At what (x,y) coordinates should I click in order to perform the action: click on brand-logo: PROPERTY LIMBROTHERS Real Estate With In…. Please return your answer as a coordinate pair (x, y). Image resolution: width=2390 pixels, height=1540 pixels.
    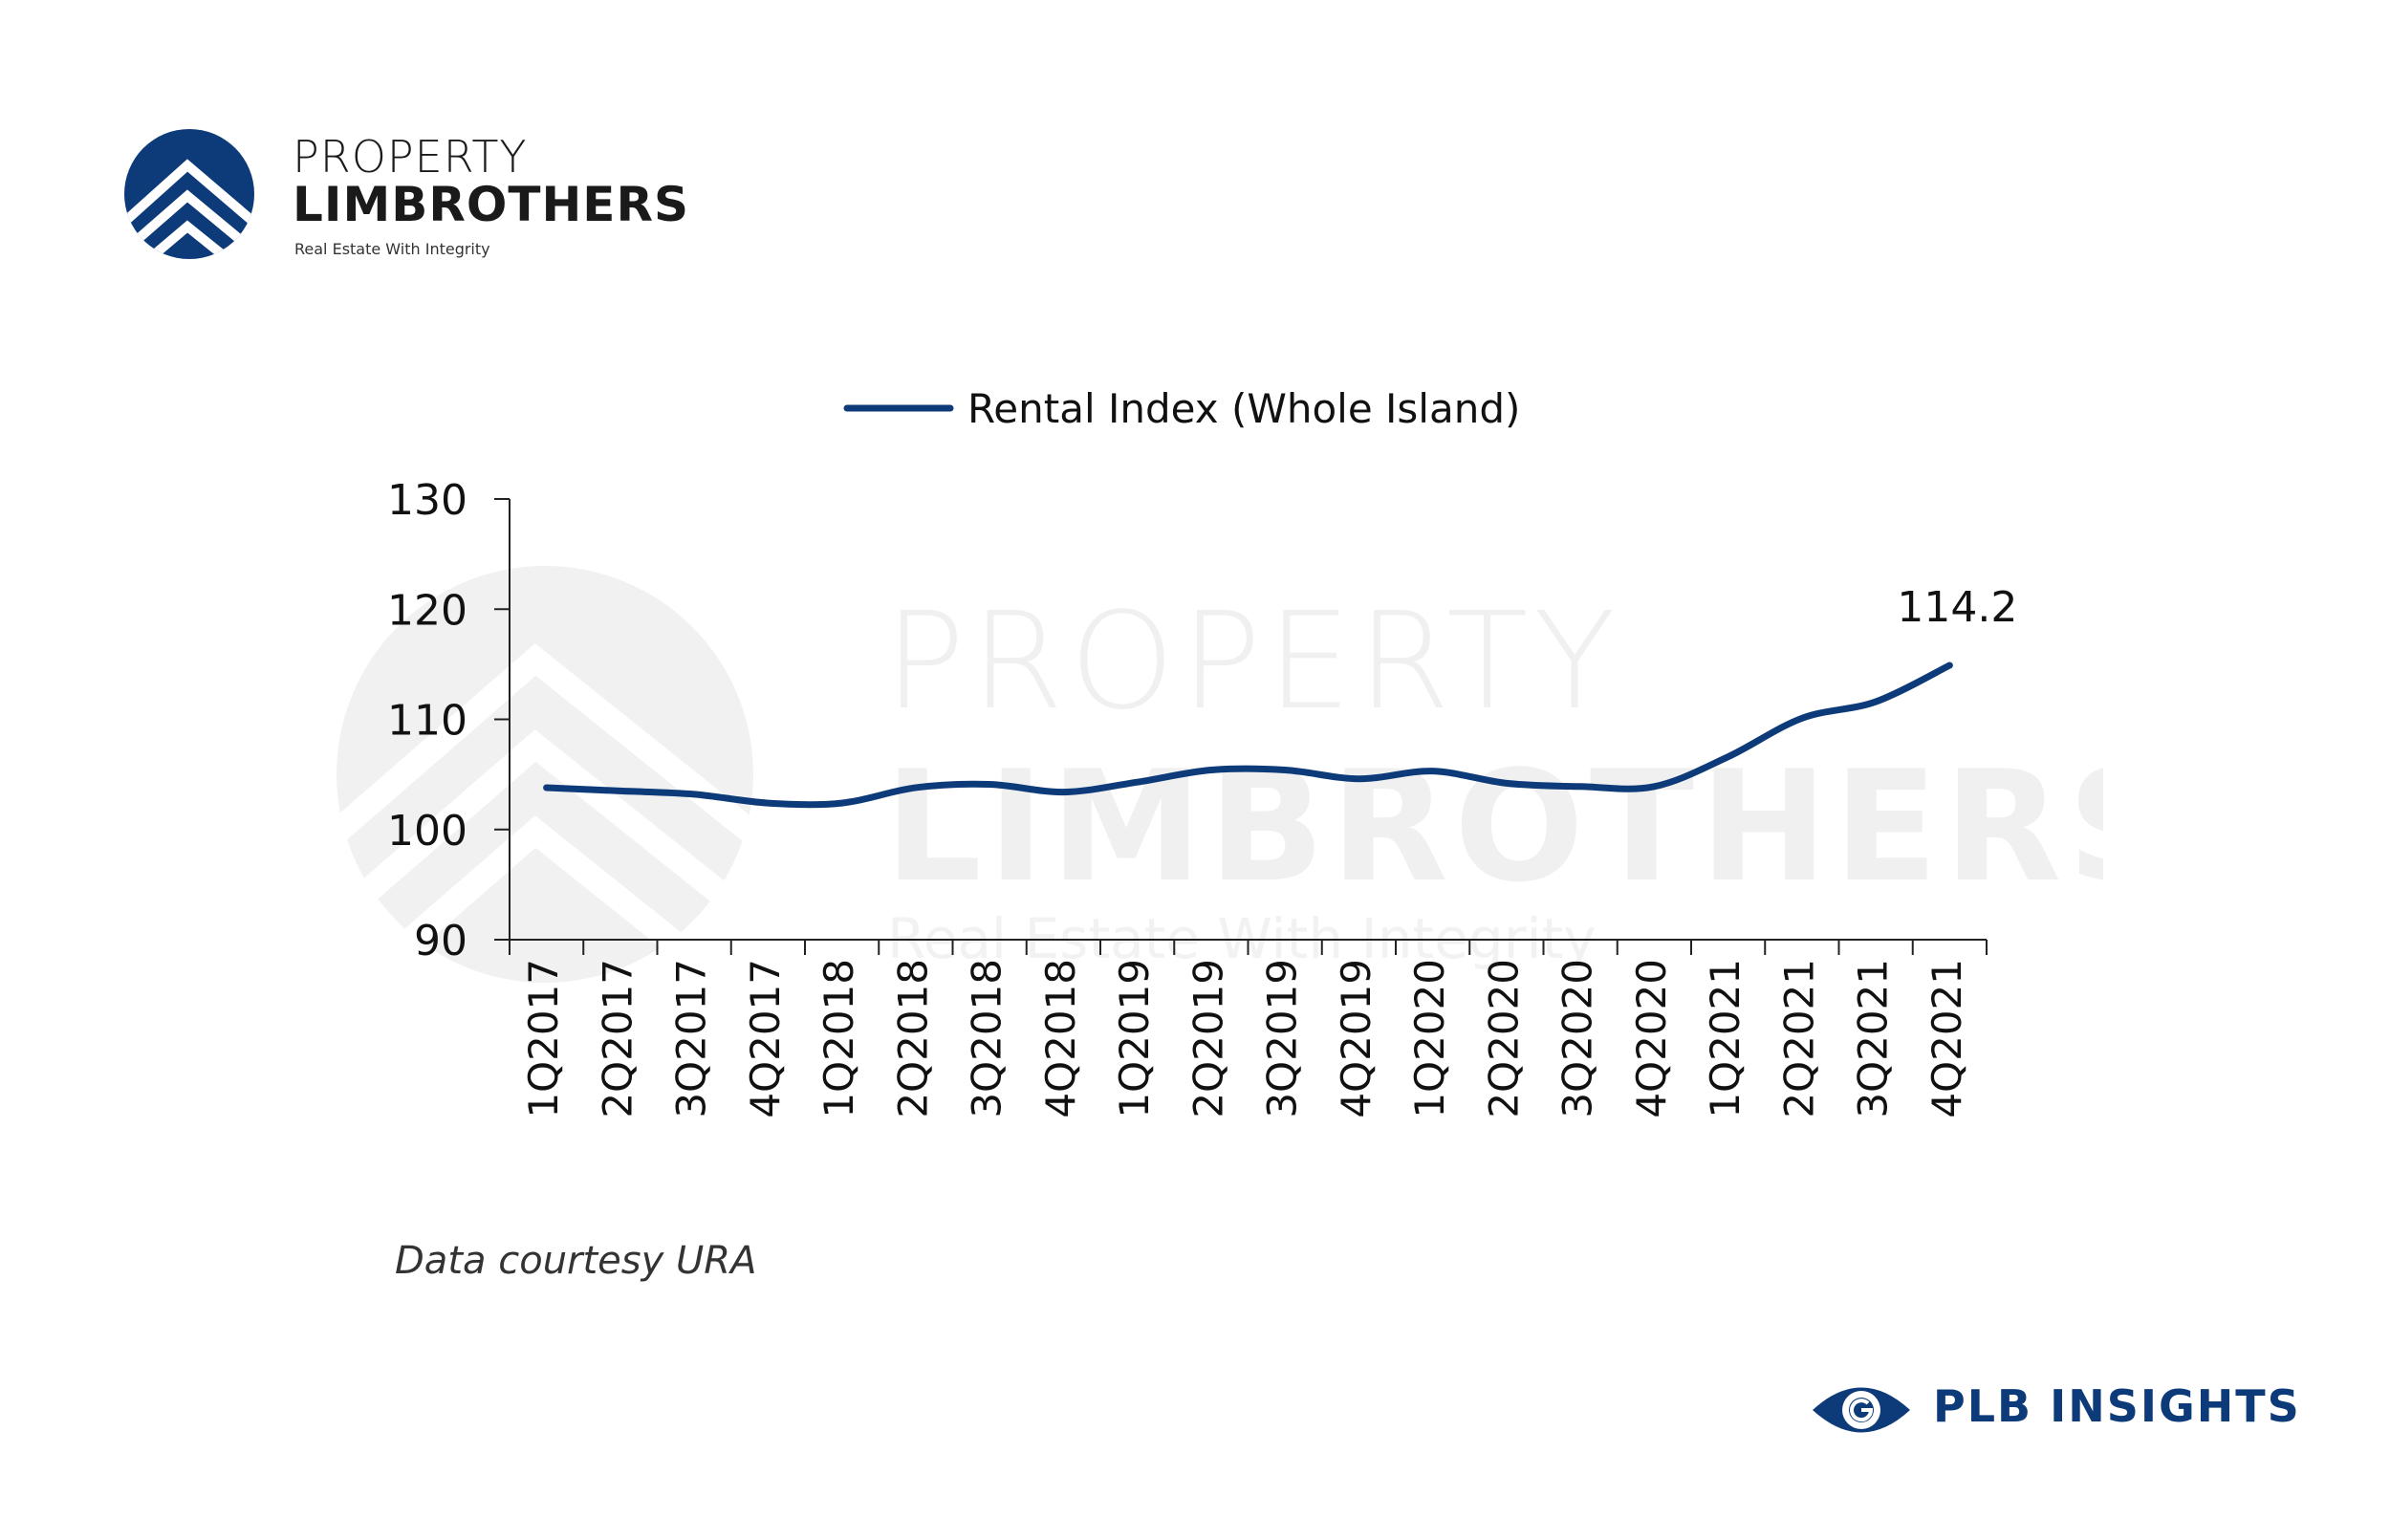
    Looking at the image, I should click on (409, 199).